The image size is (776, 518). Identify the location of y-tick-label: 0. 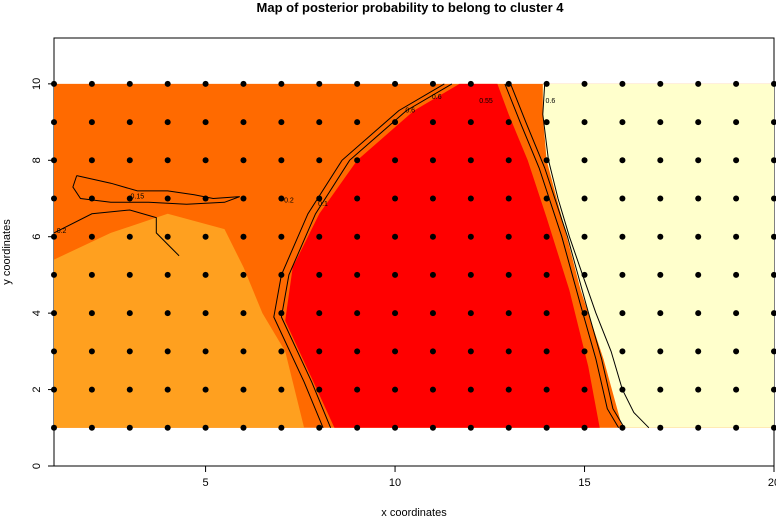
(37, 466).